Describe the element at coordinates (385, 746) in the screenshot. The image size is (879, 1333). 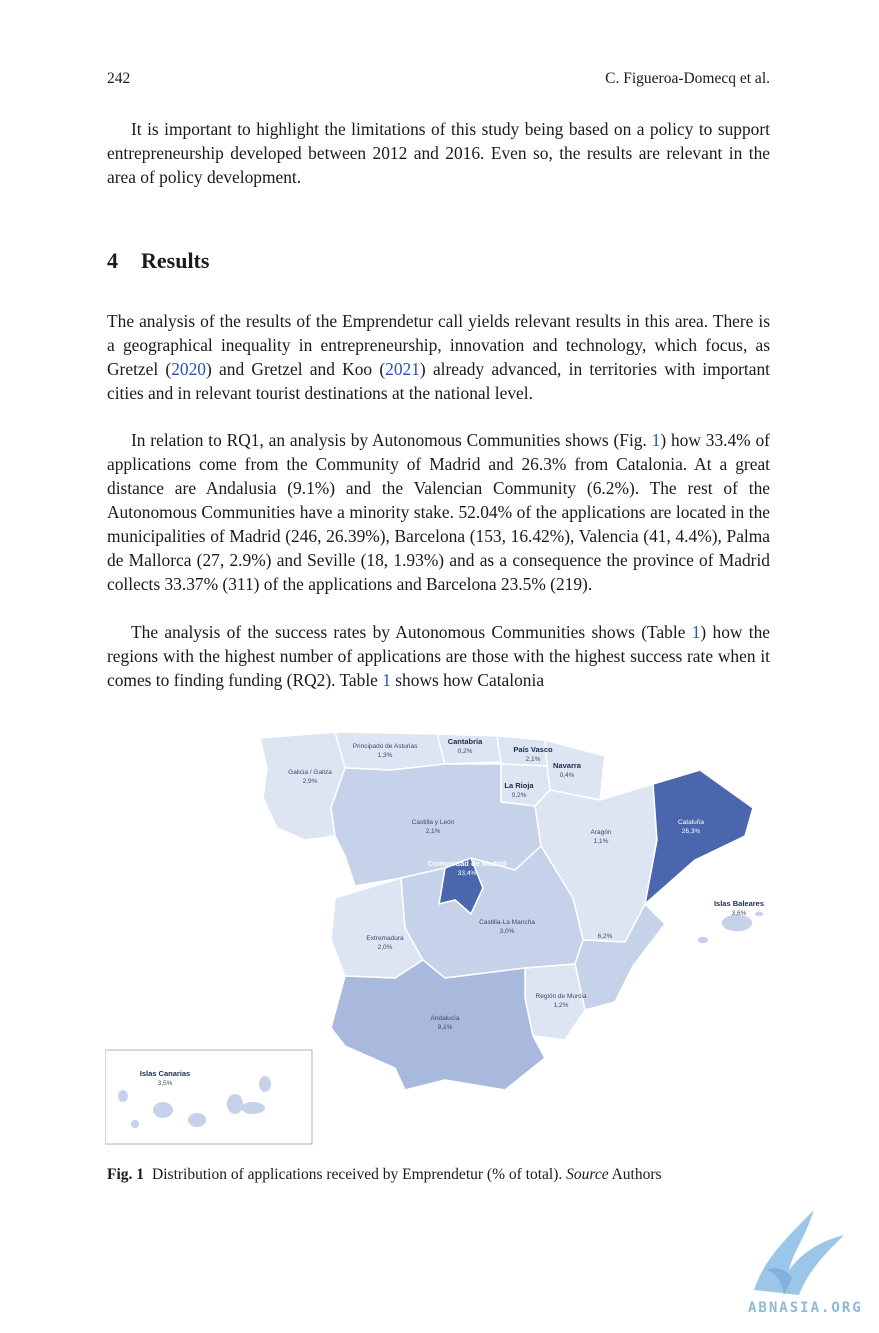
I see `map-label-name: Principado de Asturias` at that location.